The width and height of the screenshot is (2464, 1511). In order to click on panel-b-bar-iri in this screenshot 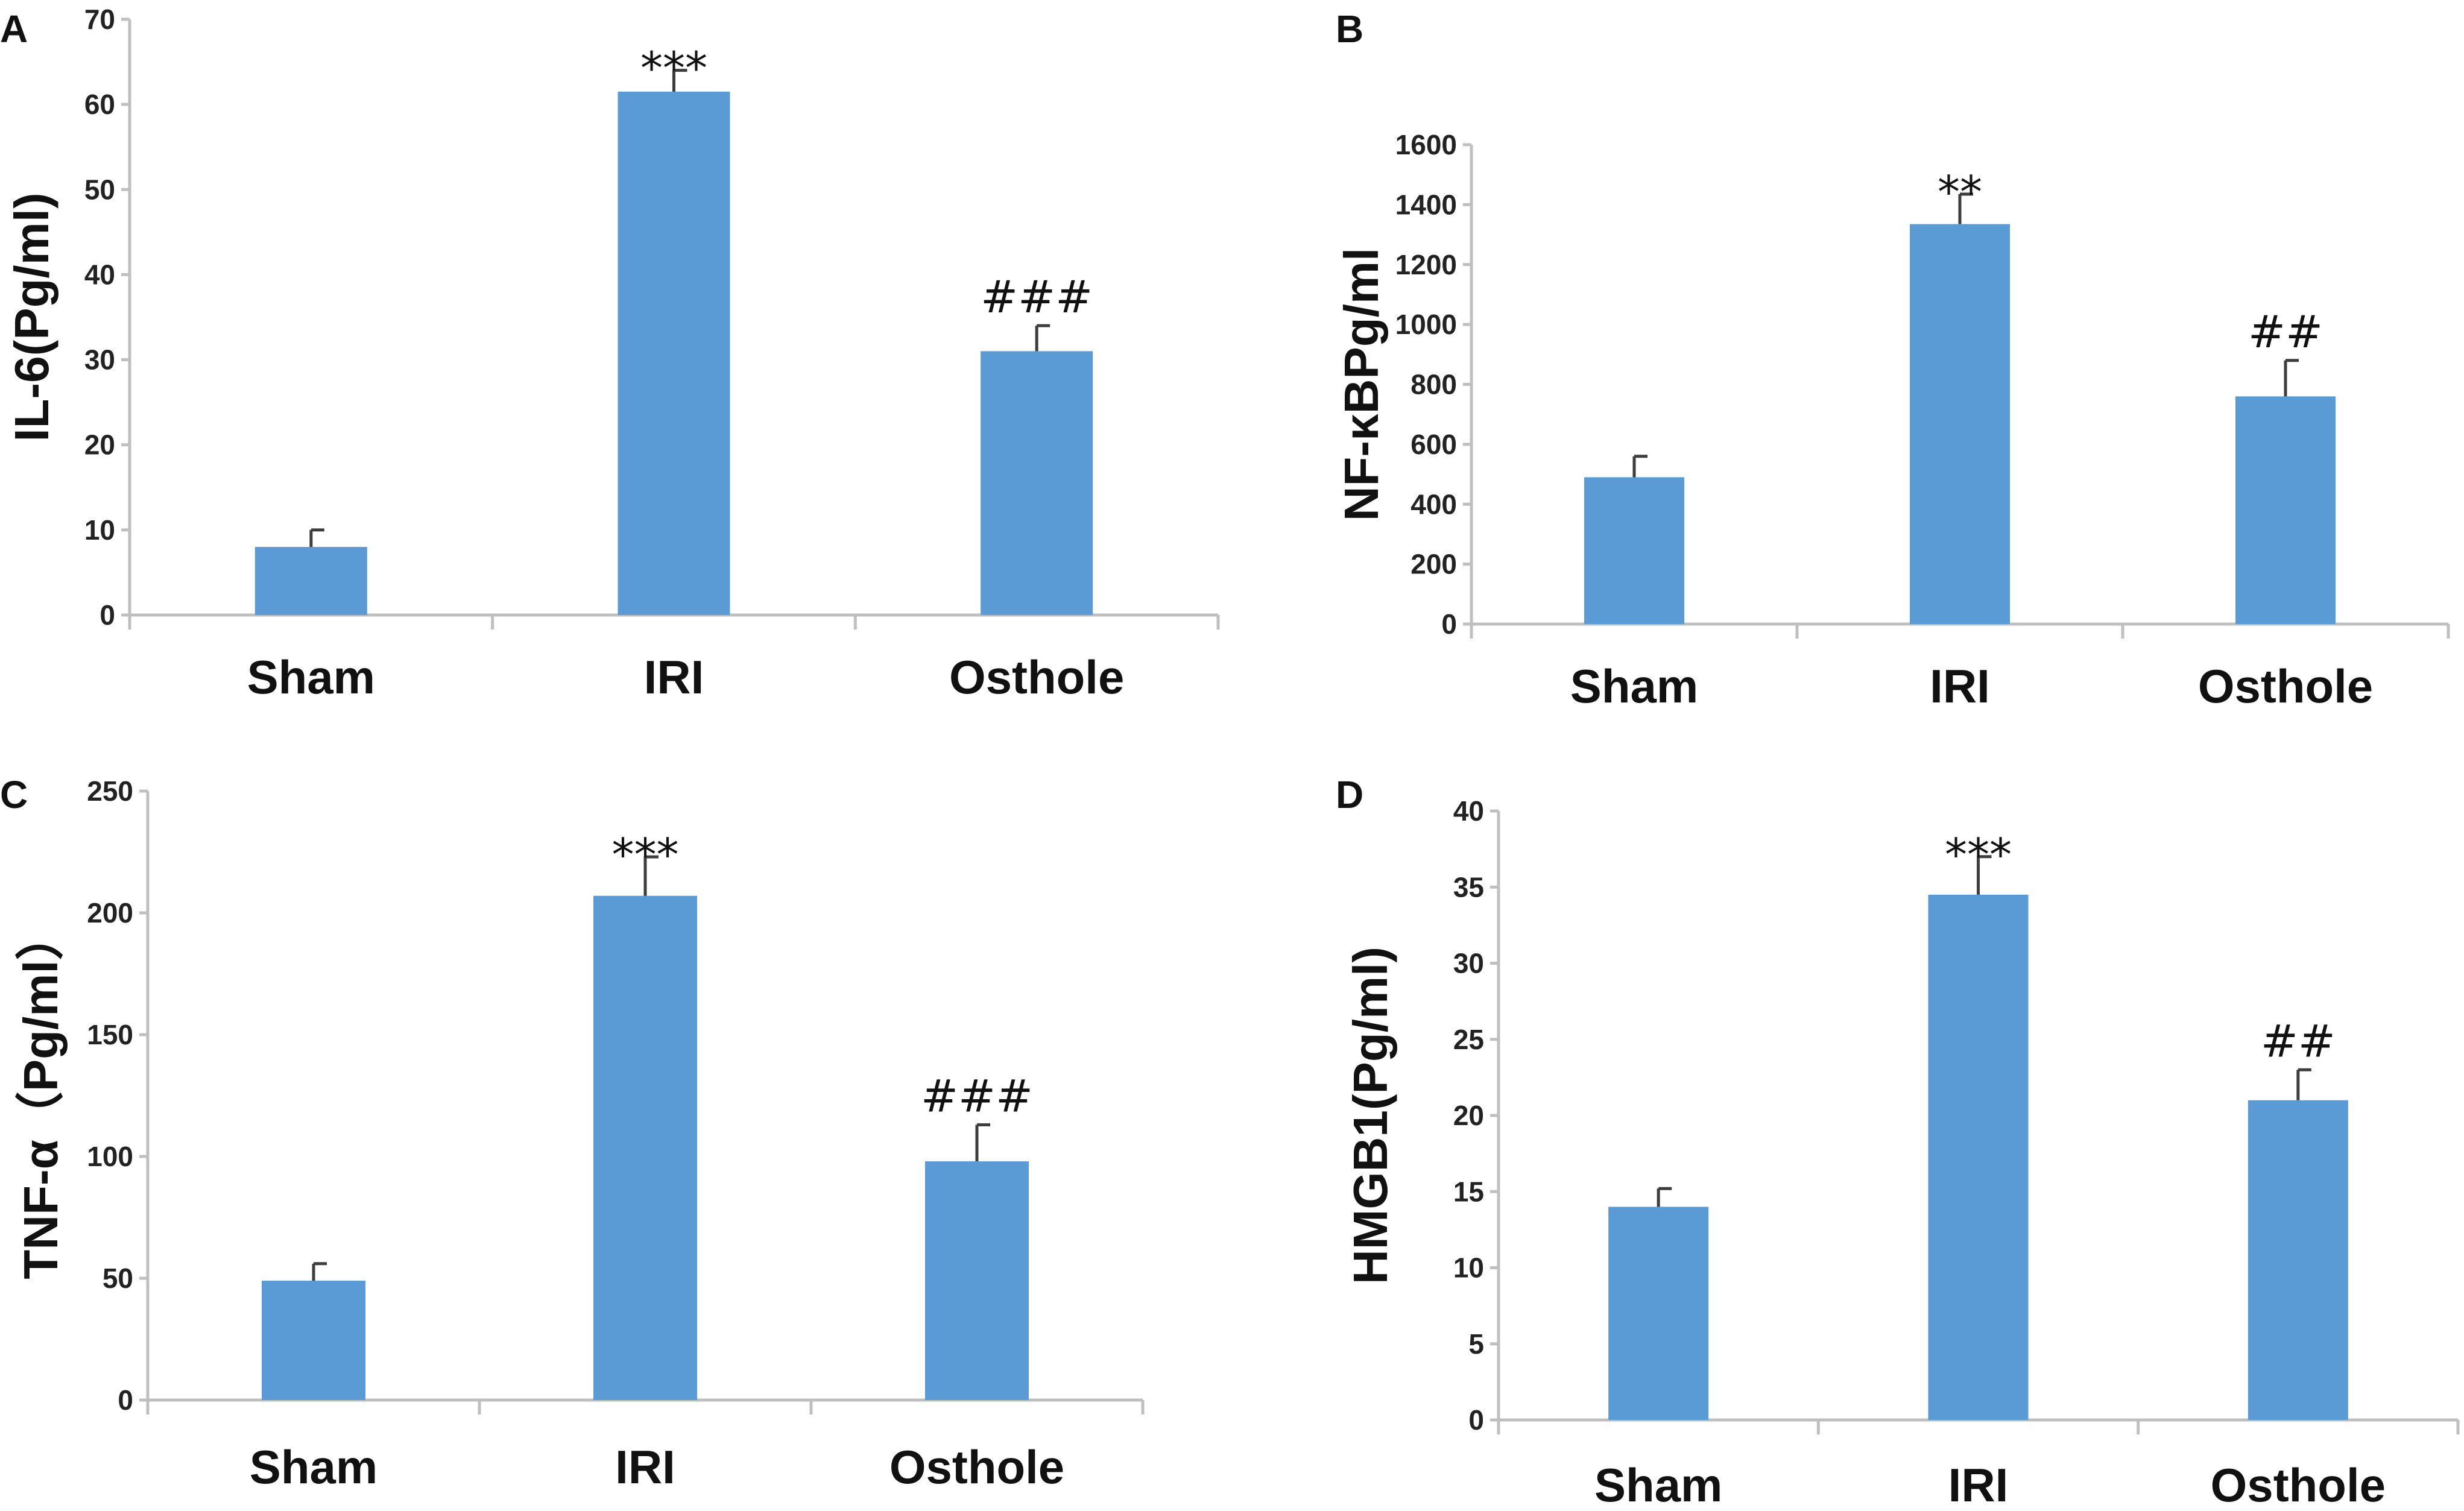, I will do `click(1960, 424)`.